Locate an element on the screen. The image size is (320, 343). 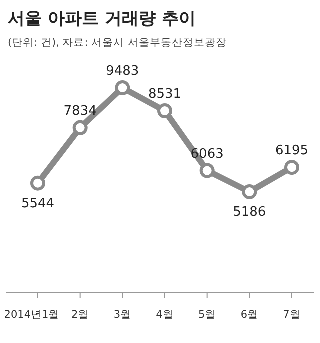
data-label: 7834 is located at coordinates (80, 111).